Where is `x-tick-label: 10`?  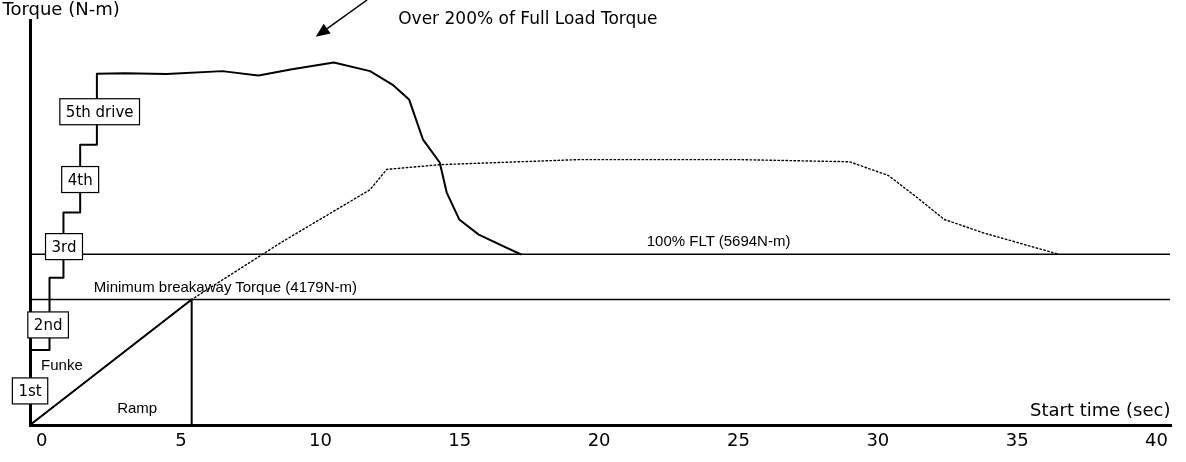
x-tick-label: 10 is located at coordinates (320, 439).